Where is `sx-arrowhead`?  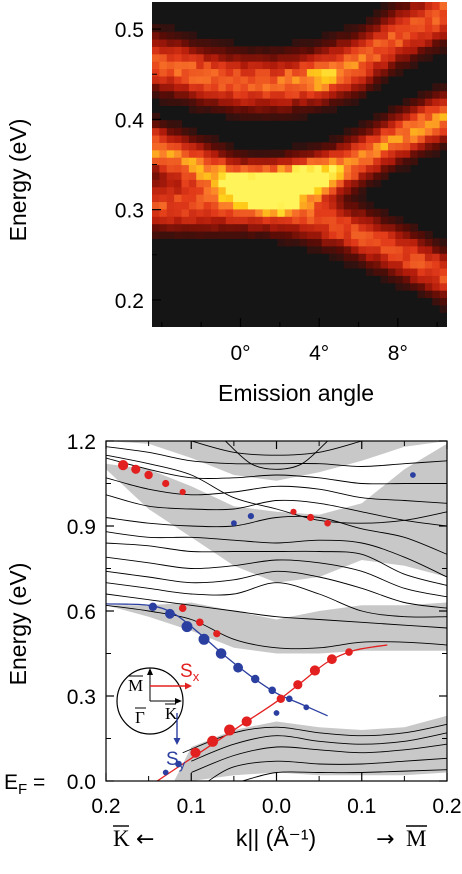 sx-arrowhead is located at coordinates (188, 686).